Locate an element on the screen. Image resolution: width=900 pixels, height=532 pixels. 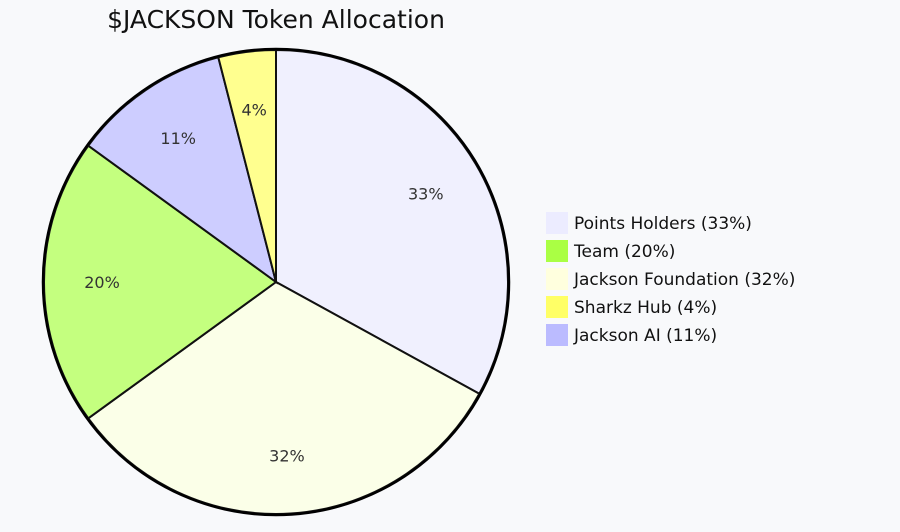
slice-label: 32% is located at coordinates (287, 456).